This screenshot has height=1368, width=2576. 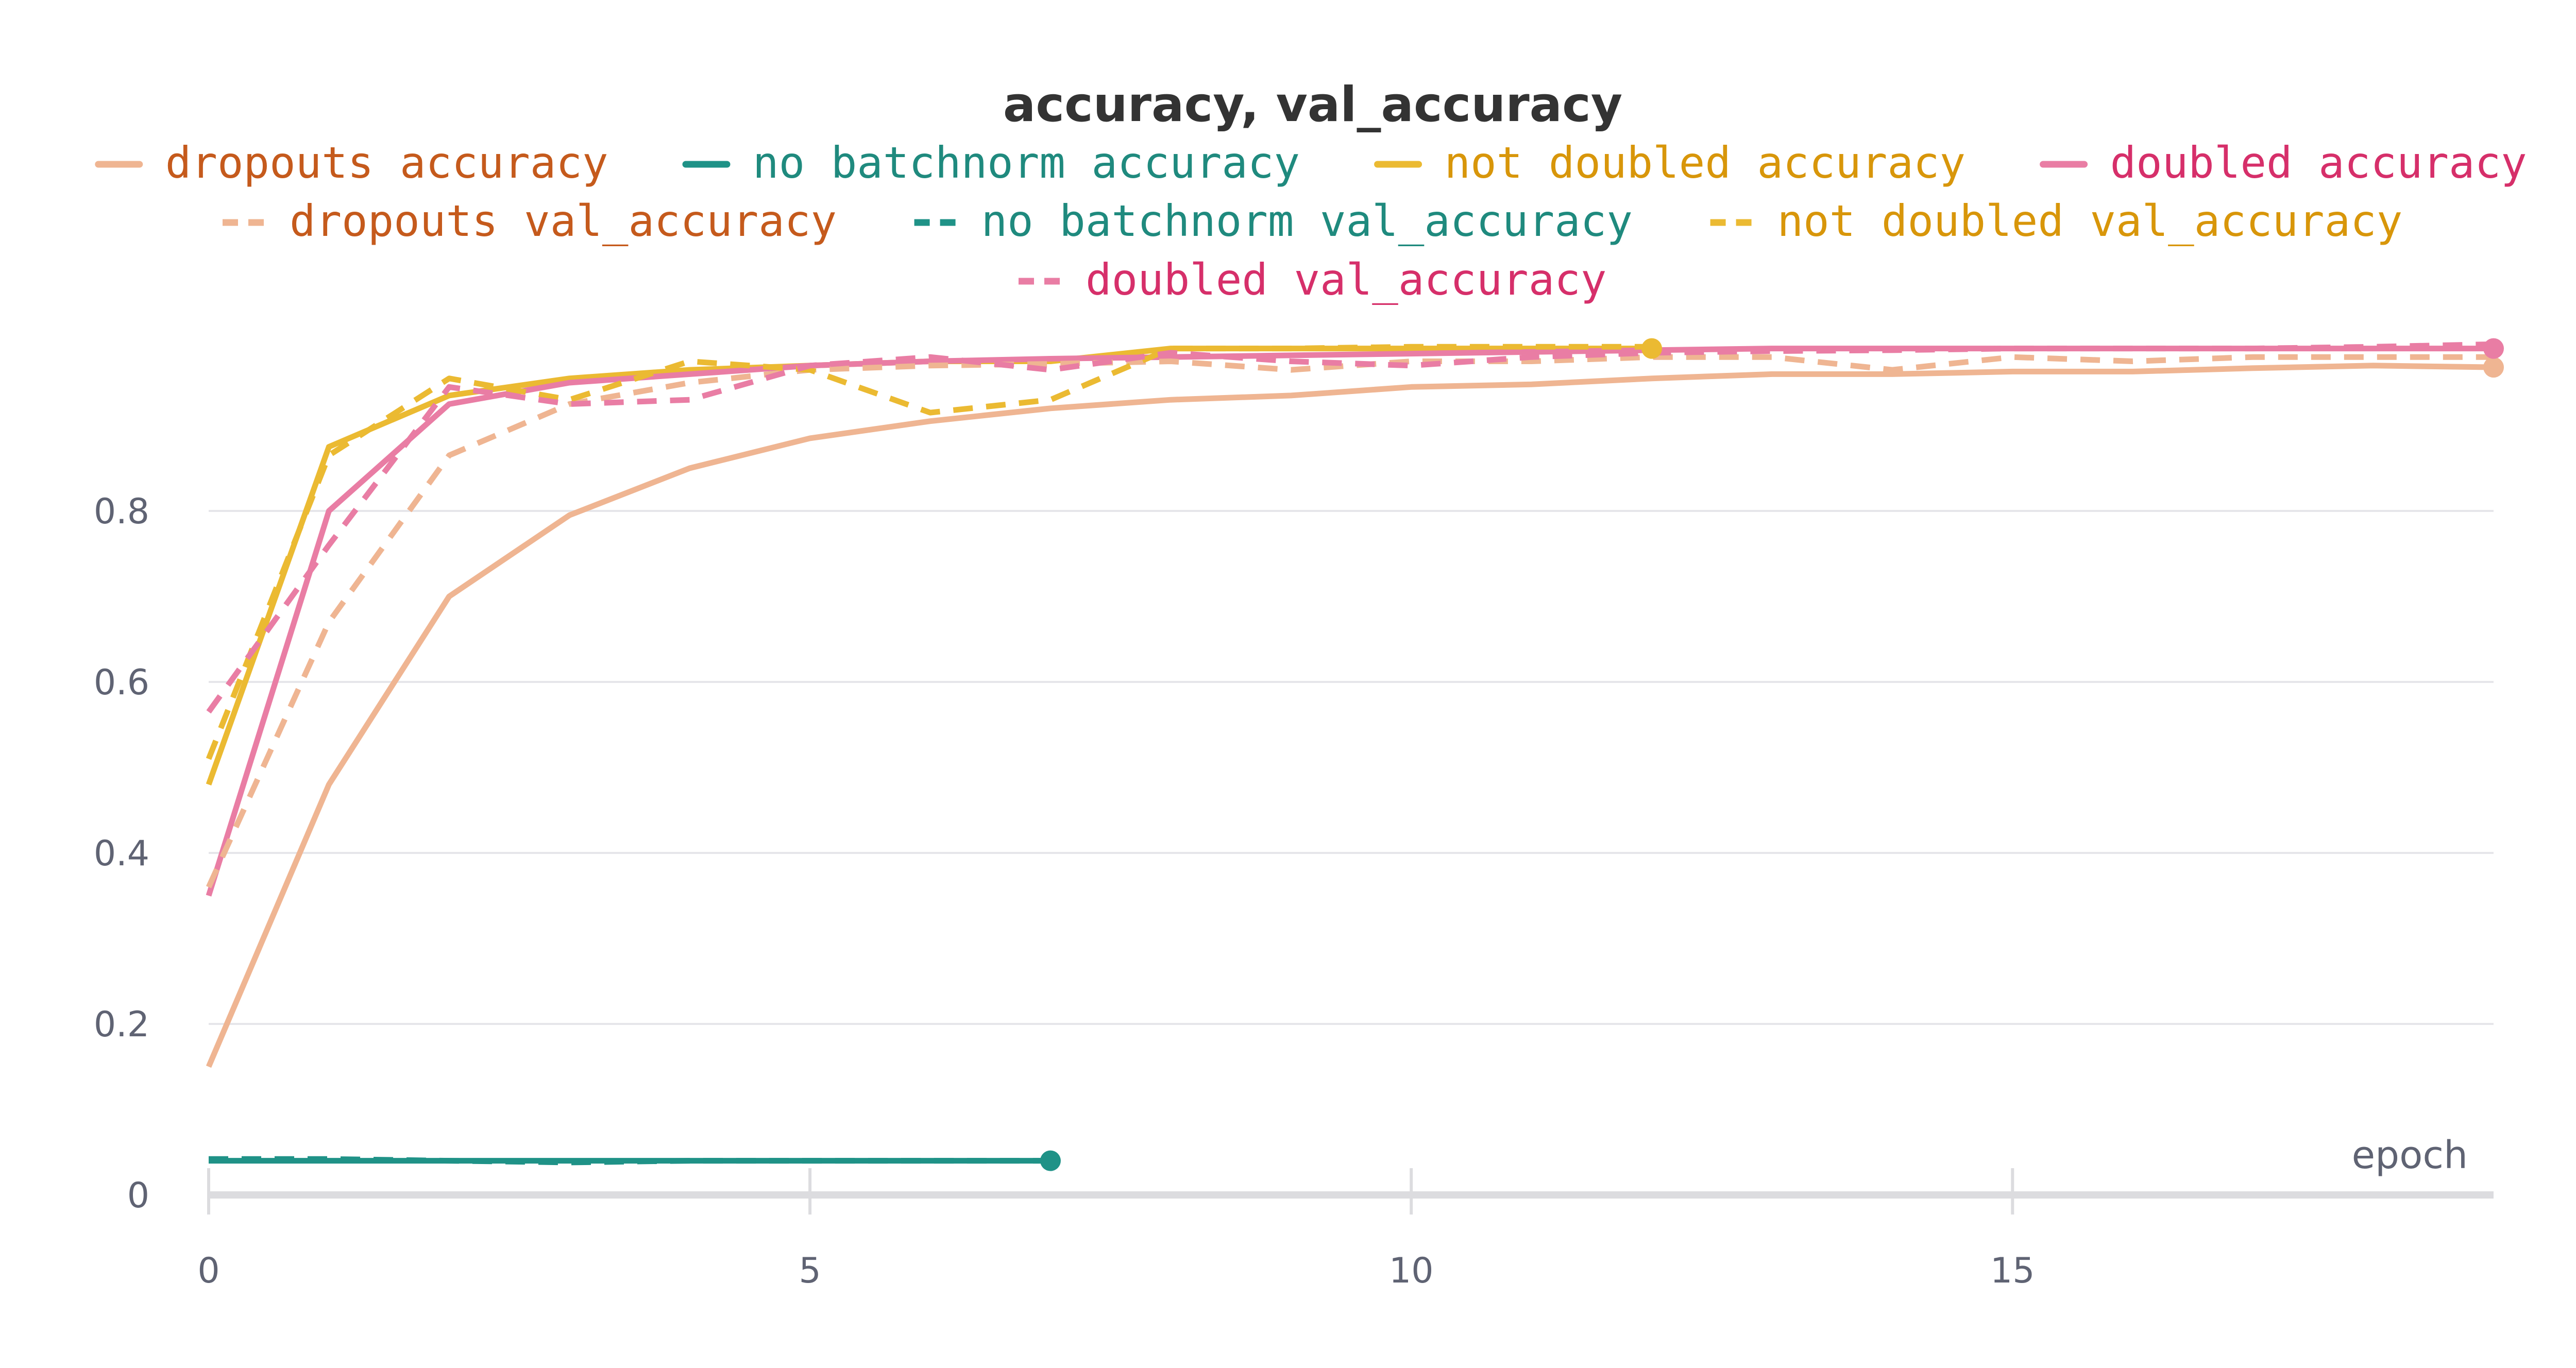 I want to click on legend-label: dropouts accuracy, so click(x=386, y=163).